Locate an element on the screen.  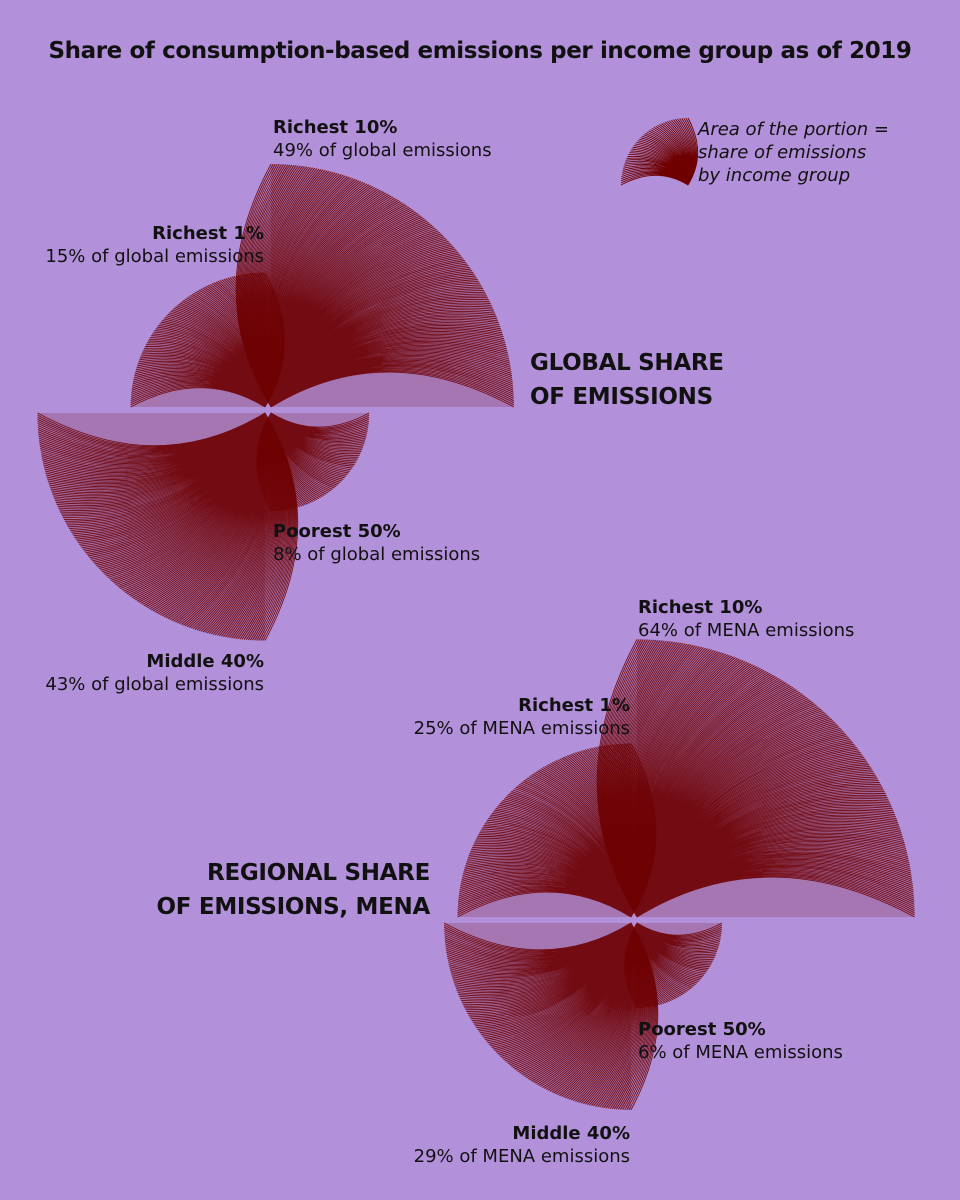
group-share: 43% of global emissions is located at coordinates (154, 684).